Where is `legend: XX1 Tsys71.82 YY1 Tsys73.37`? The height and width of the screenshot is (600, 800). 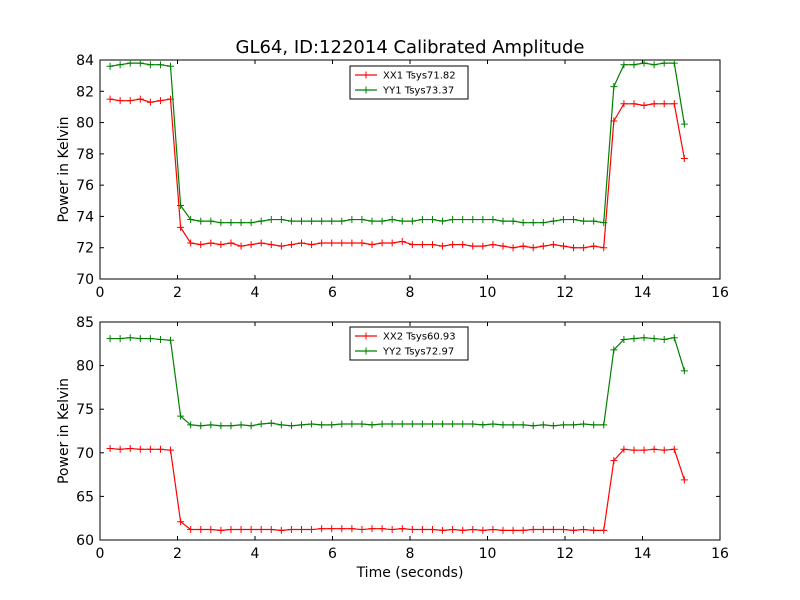
legend: XX1 Tsys71.82 YY1 Tsys73.37 is located at coordinates (409, 82).